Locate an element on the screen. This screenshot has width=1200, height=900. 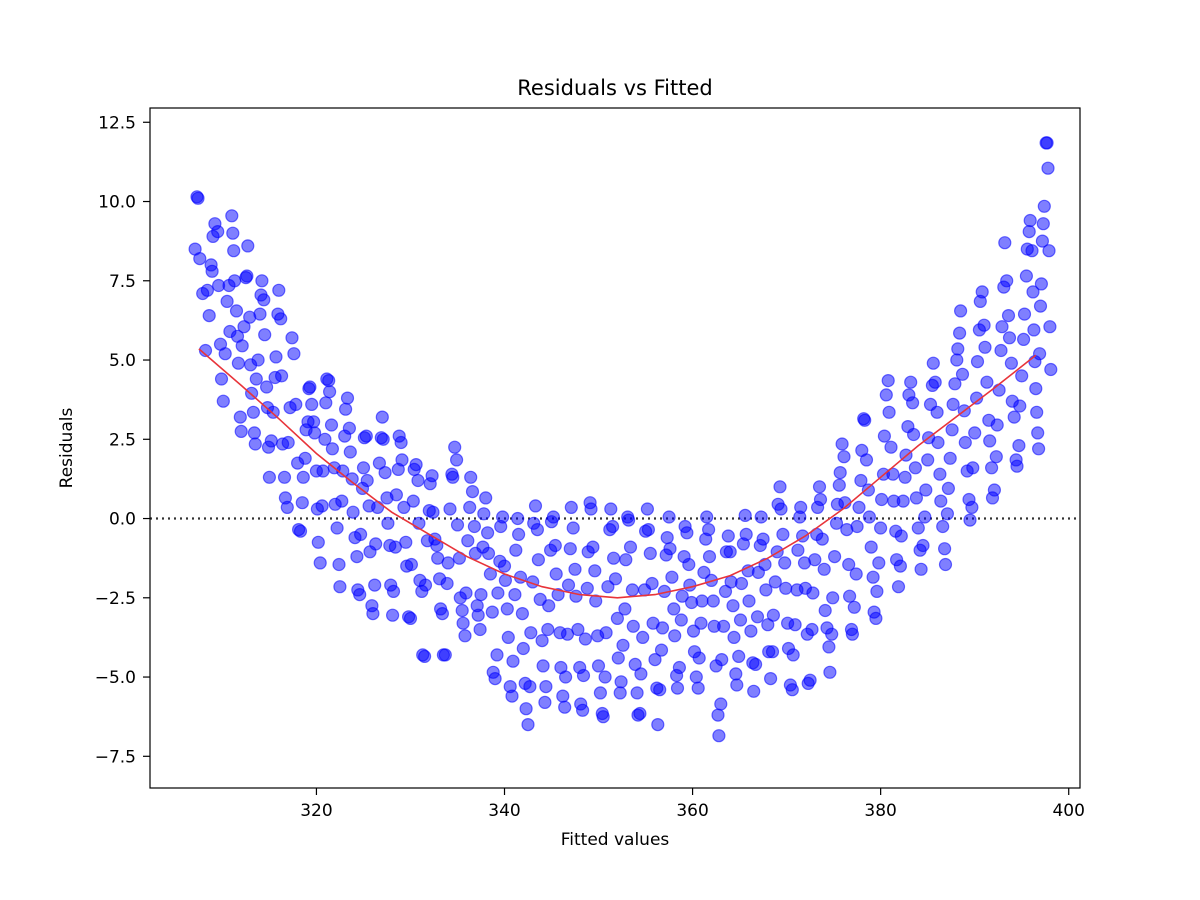
y-tick-label: 5.0 is located at coordinates (122, 361).